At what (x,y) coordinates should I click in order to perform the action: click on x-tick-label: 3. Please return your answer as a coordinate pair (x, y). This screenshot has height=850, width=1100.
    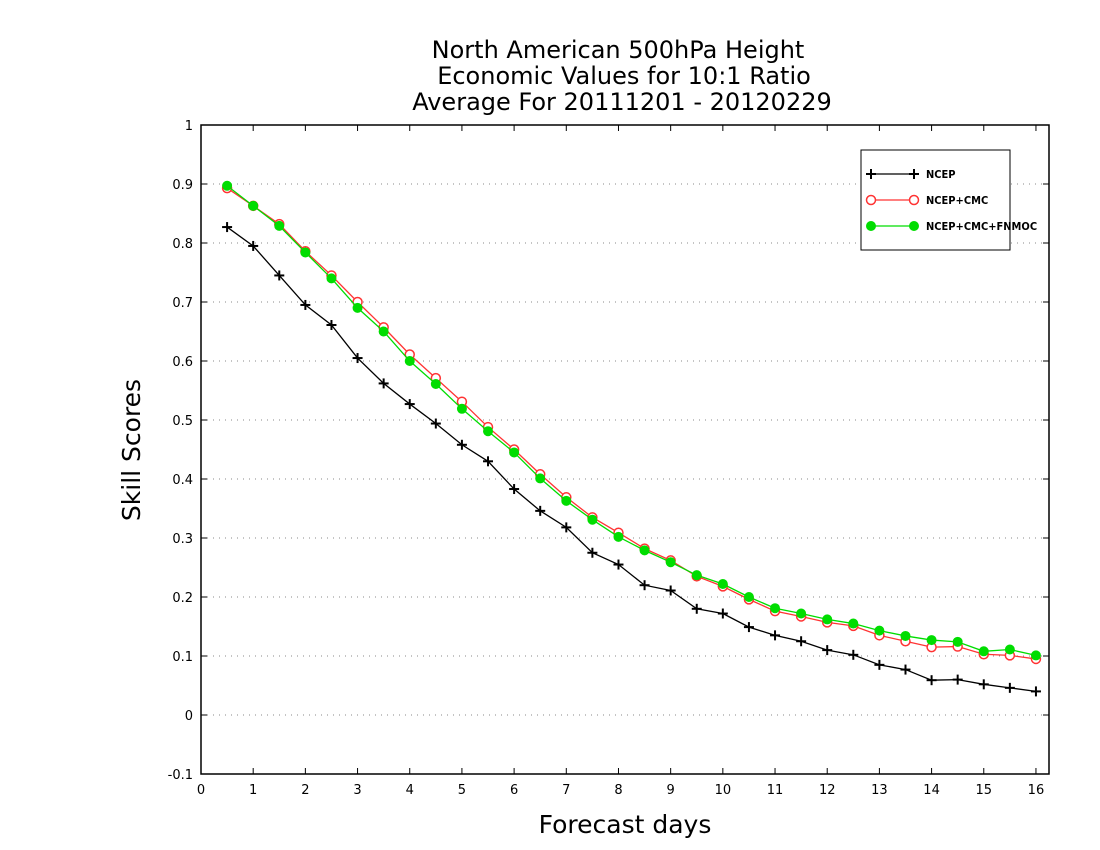
    Looking at the image, I should click on (357, 790).